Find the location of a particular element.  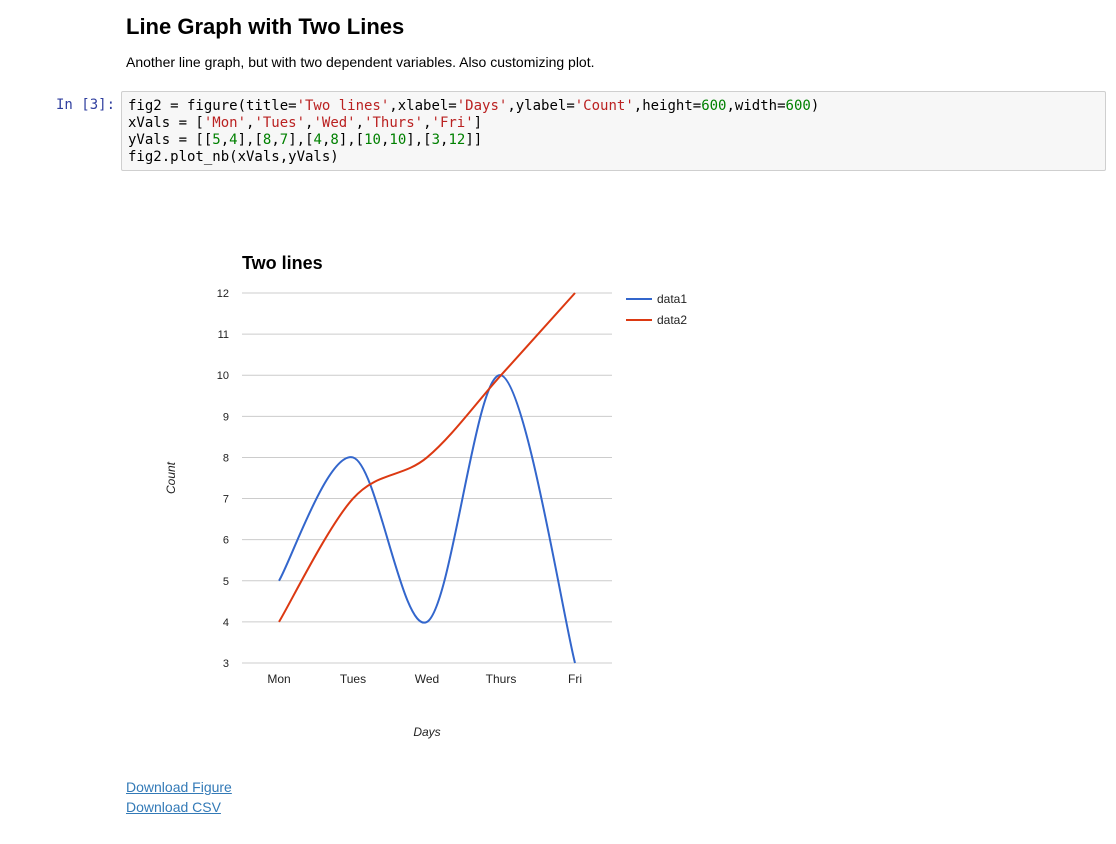

code-token: ] is located at coordinates (478, 123).